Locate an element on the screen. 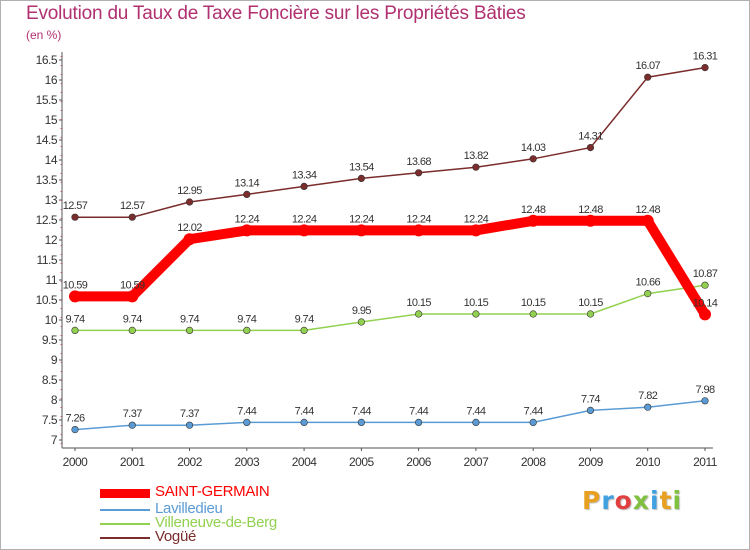 This screenshot has height=550, width=750. data-label-saint-germain: 12.48 is located at coordinates (647, 210).